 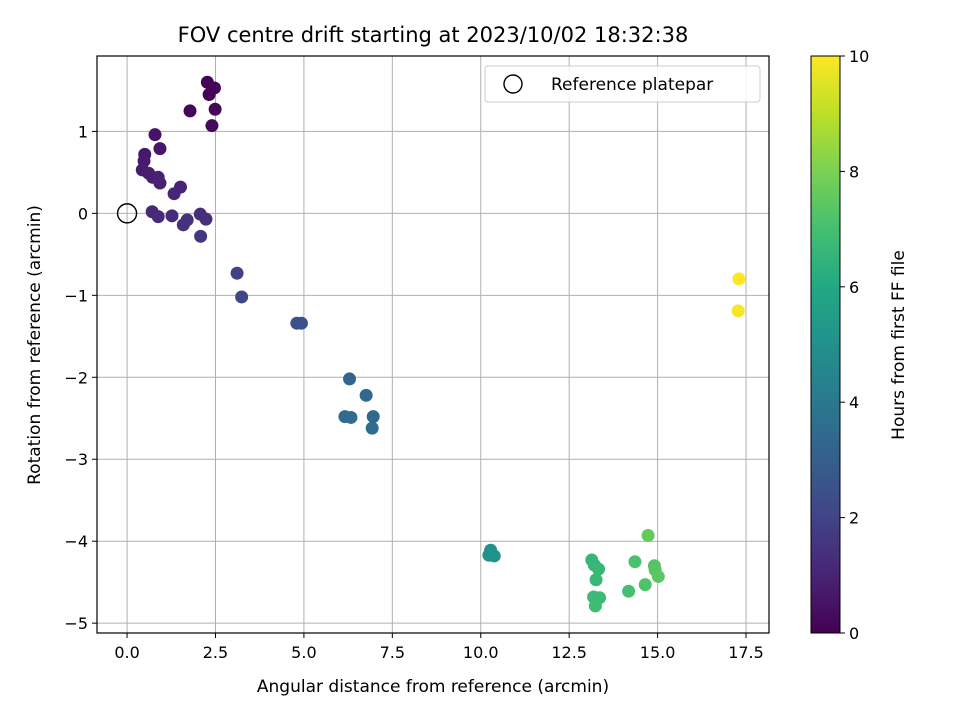 I want to click on colorbar-ticks: 0 2 4 6 8 10, so click(x=854, y=345).